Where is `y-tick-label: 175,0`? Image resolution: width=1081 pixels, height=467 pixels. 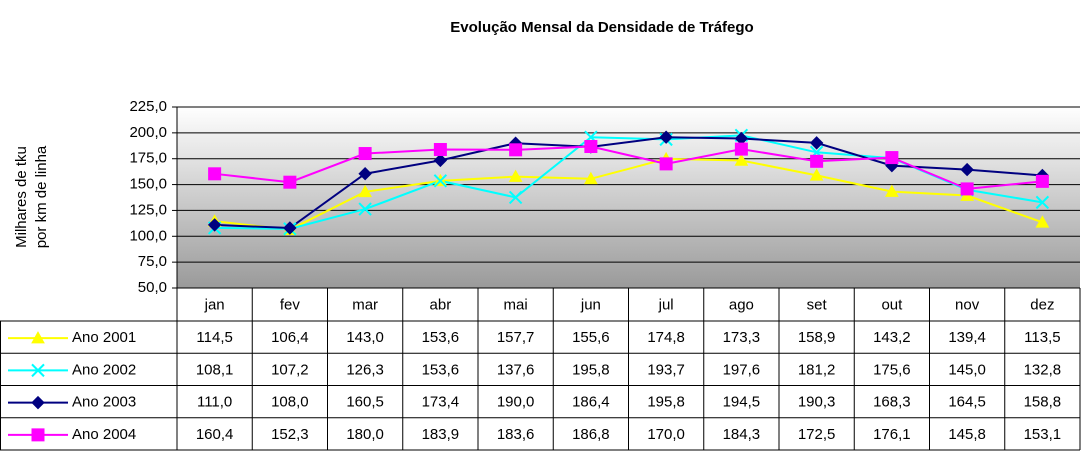 y-tick-label: 175,0 is located at coordinates (148, 158).